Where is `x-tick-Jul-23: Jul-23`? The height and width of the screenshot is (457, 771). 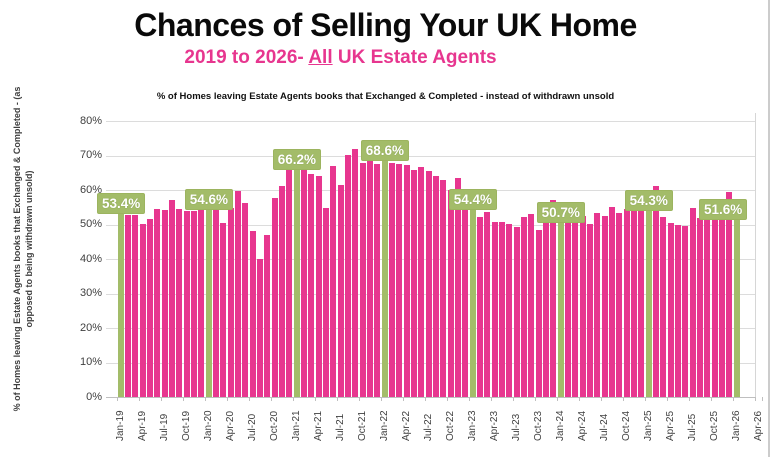 x-tick-Jul-23: Jul-23 is located at coordinates (516, 427).